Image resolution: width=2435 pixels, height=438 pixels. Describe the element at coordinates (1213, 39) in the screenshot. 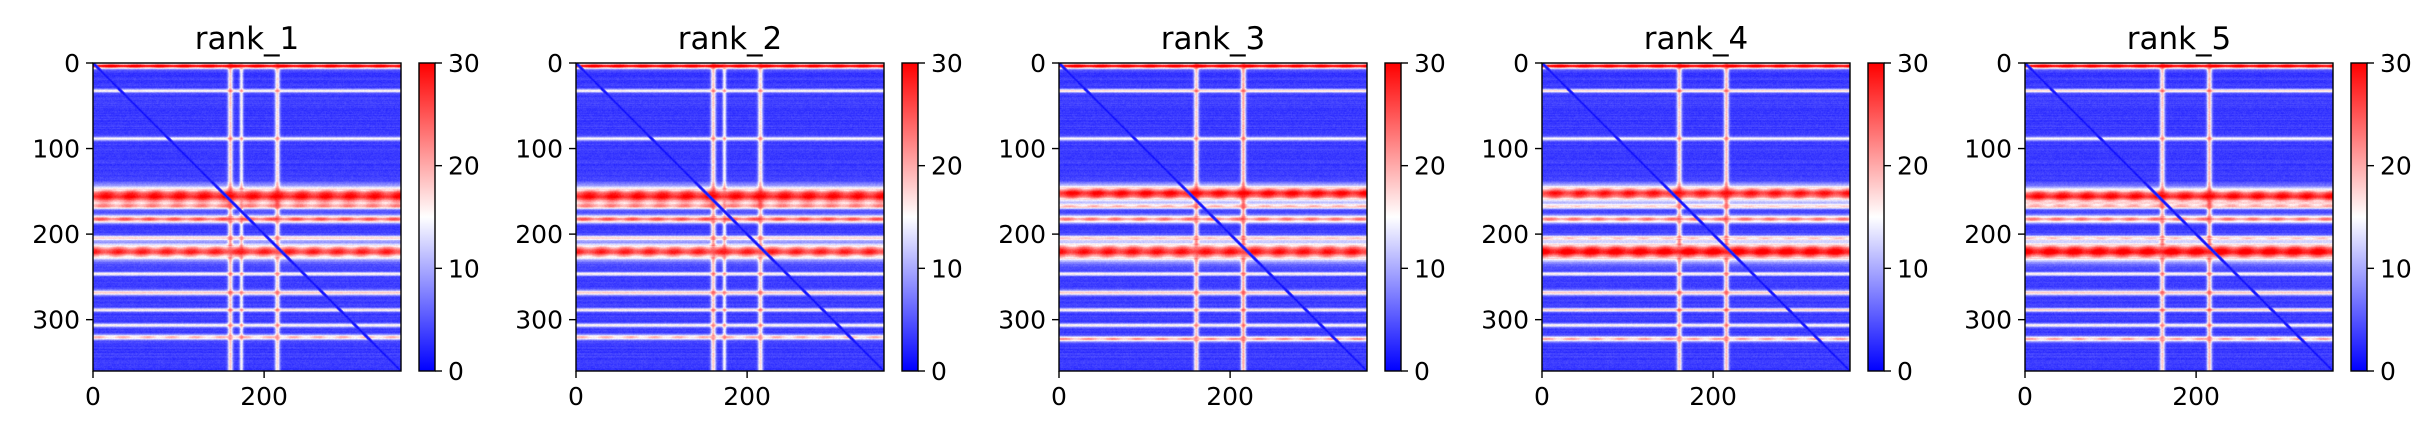

I see `panel-title: rank_3` at that location.